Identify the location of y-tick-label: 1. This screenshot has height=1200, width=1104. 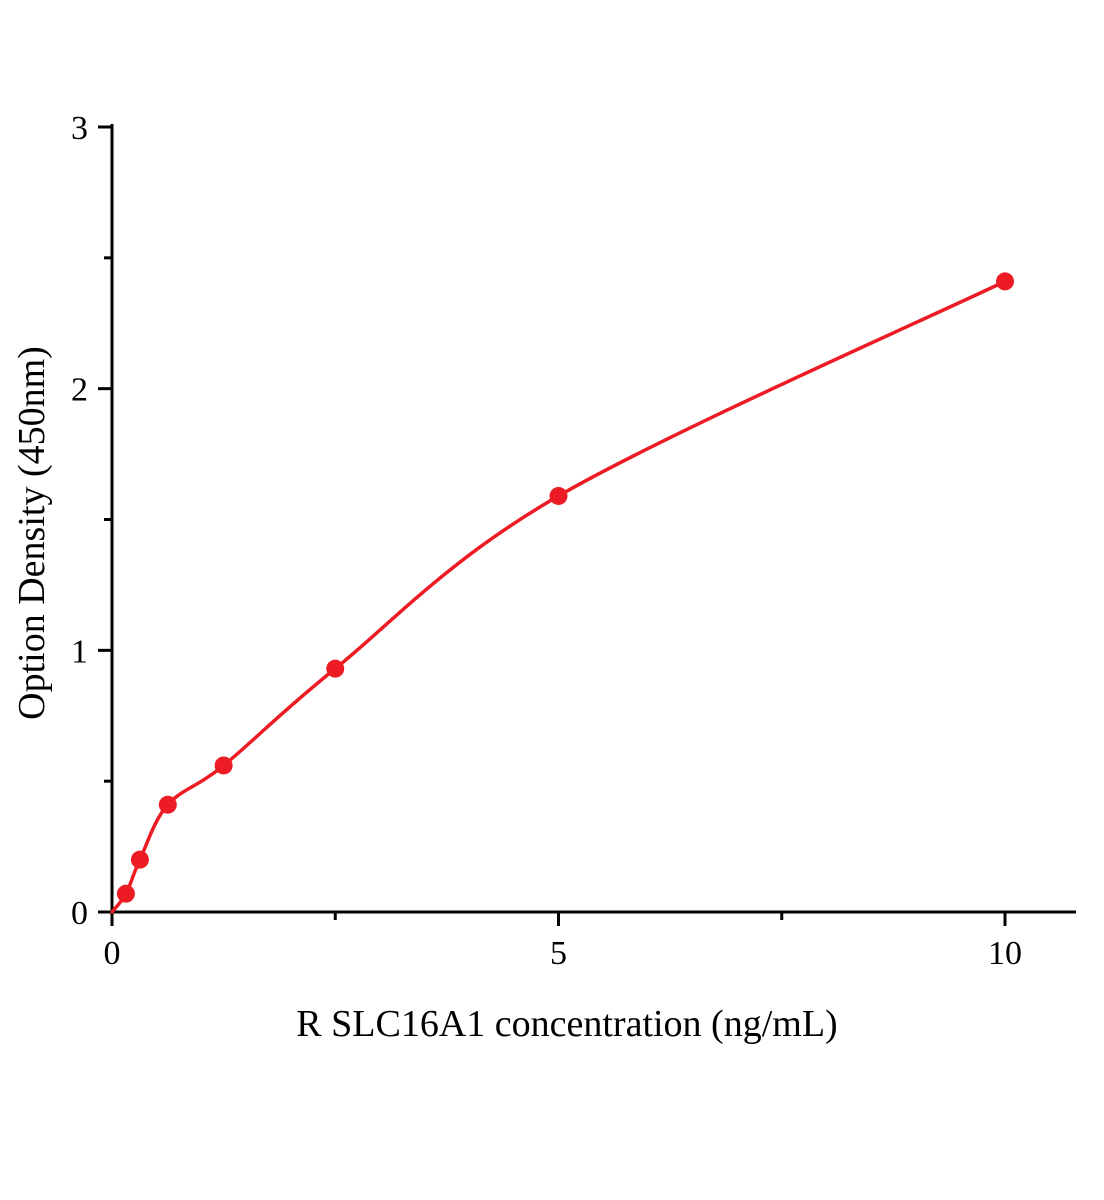
(79, 651).